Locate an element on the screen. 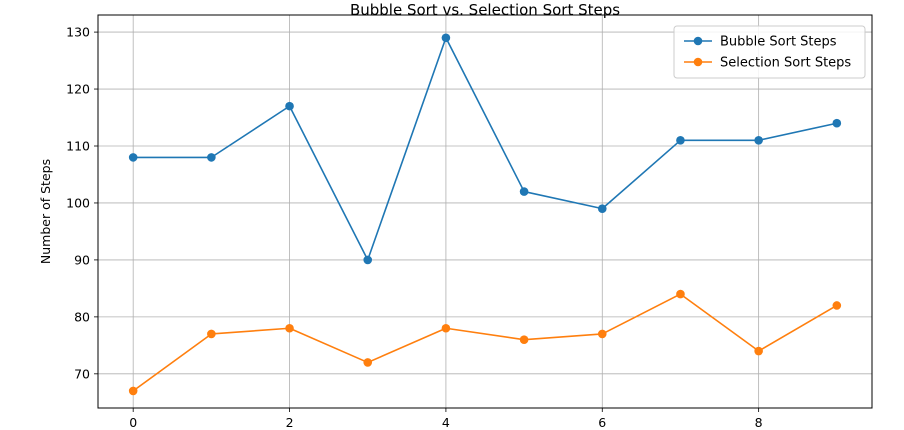  y-tick-label: 70 is located at coordinates (82, 373).